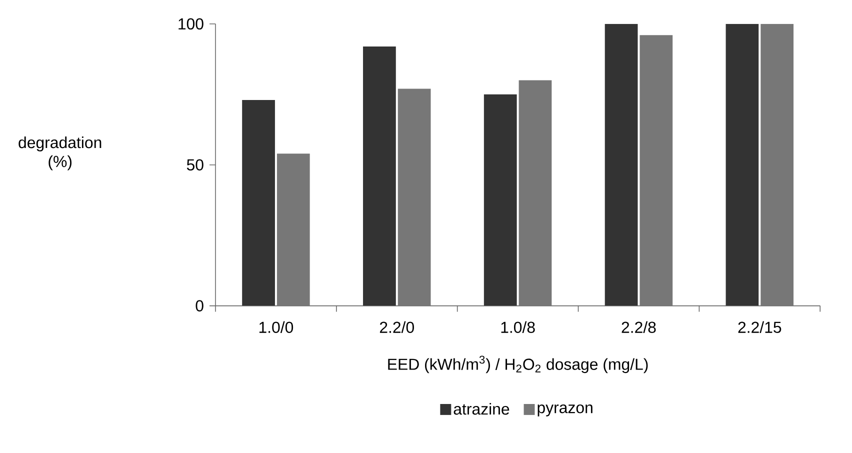 The height and width of the screenshot is (453, 852). What do you see at coordinates (518, 327) in the screenshot?
I see `x-tick-label: 1.0/8` at bounding box center [518, 327].